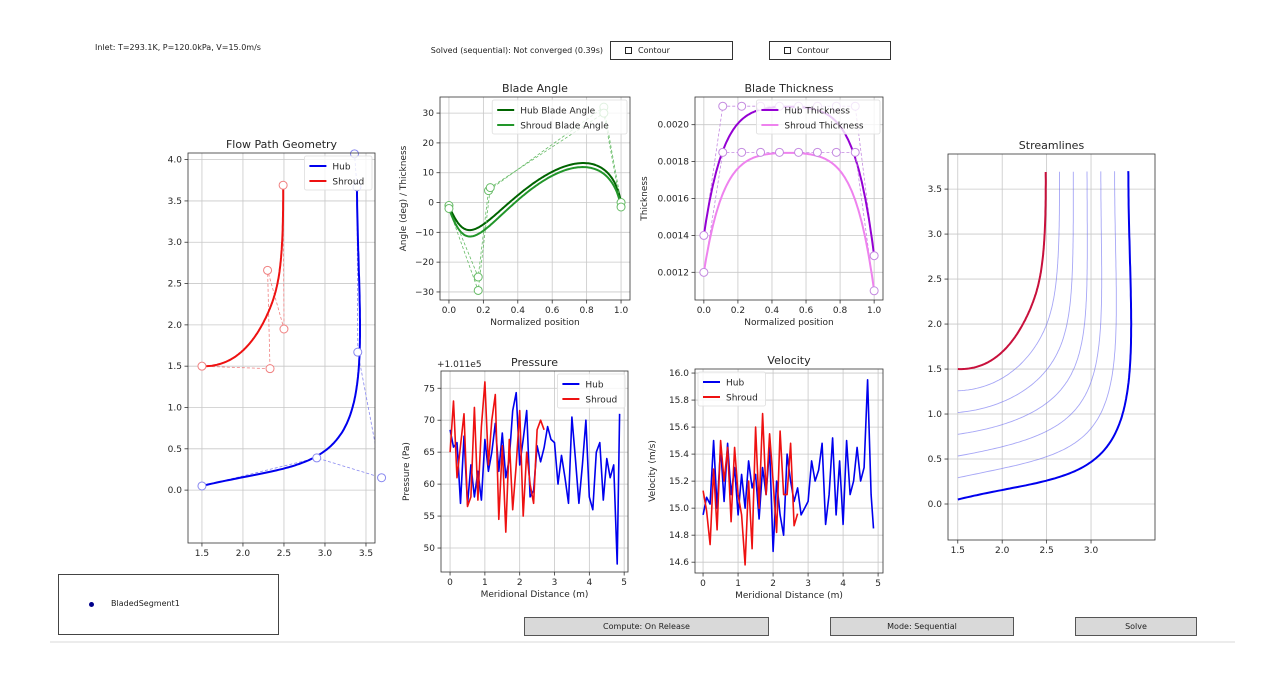 This screenshot has height=676, width=1271. I want to click on x-tick-label: 1.0, so click(621, 311).